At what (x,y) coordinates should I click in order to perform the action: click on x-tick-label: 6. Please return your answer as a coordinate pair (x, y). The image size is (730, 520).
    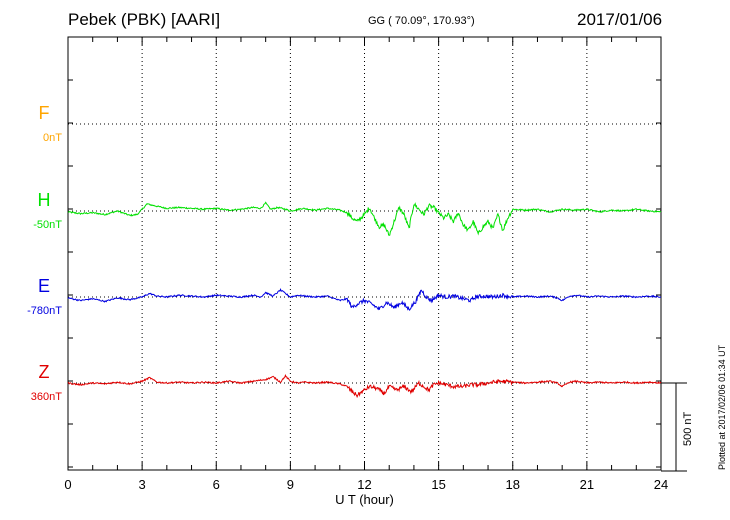
    Looking at the image, I should click on (216, 484).